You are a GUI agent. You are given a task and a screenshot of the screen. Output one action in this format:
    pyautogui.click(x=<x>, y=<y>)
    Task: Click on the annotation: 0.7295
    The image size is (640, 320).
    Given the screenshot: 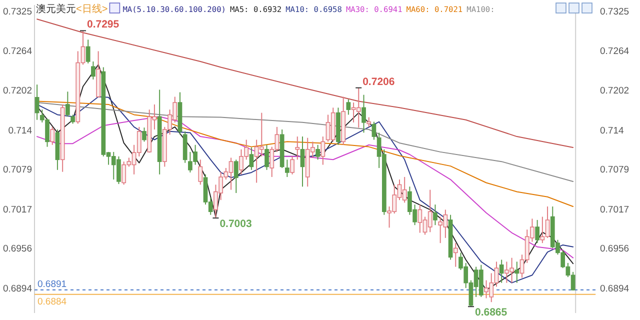 What is the action you would take?
    pyautogui.click(x=103, y=24)
    